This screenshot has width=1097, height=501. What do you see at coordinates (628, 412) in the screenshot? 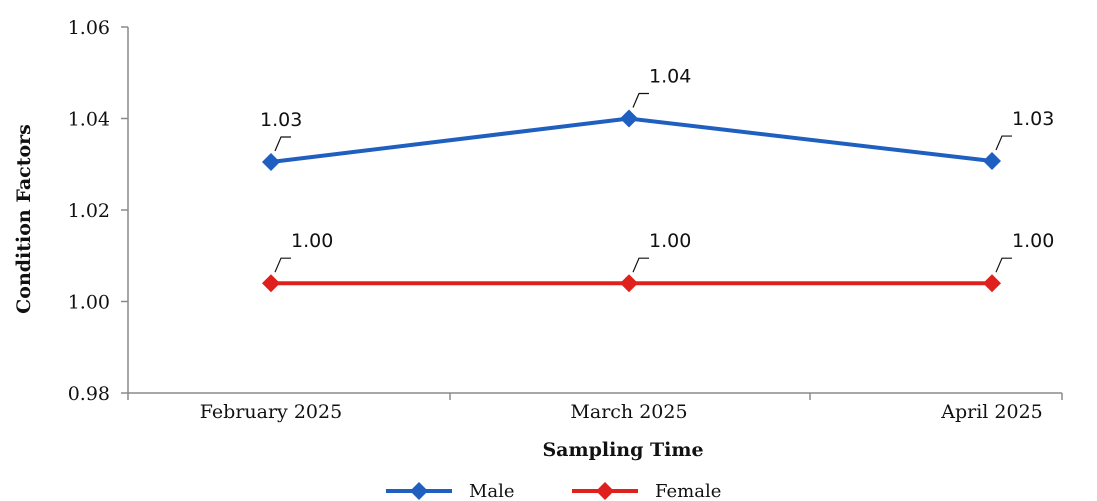
I see `x-tick-label: March 2025` at bounding box center [628, 412].